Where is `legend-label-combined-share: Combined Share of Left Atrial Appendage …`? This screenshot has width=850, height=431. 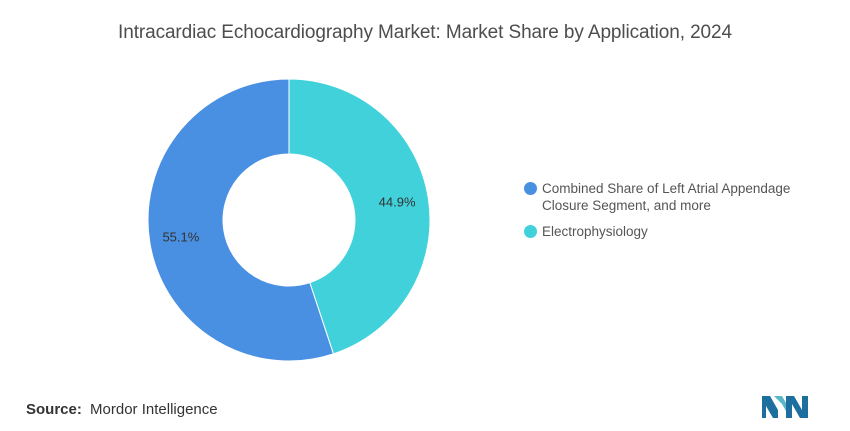 legend-label-combined-share: Combined Share of Left Atrial Appendage … is located at coordinates (666, 197).